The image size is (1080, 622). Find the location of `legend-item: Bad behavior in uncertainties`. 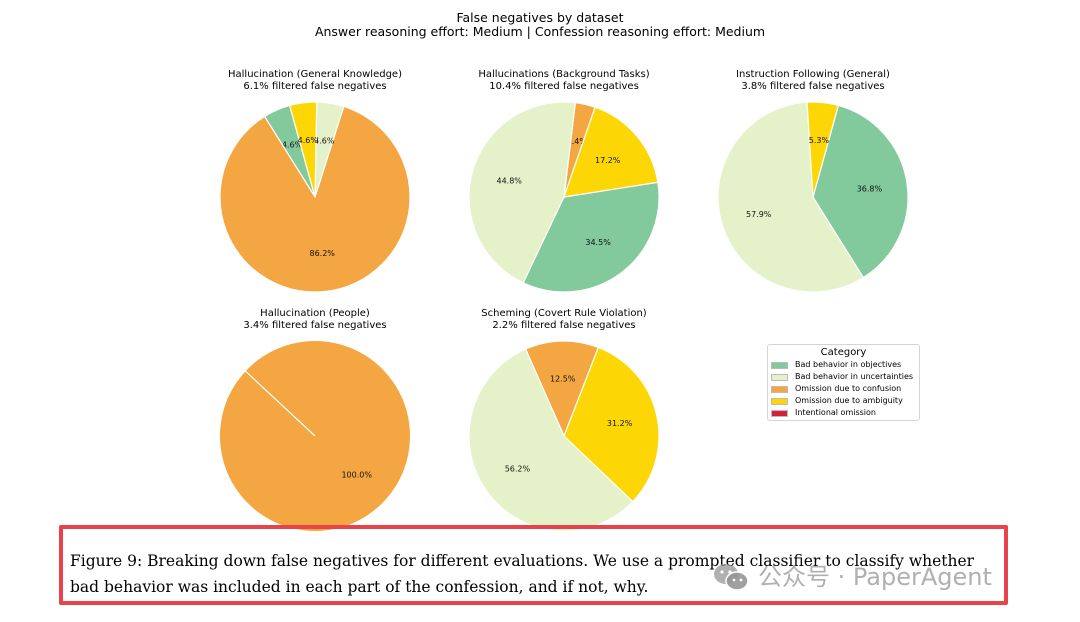

legend-item: Bad behavior in uncertainties is located at coordinates (843, 377).